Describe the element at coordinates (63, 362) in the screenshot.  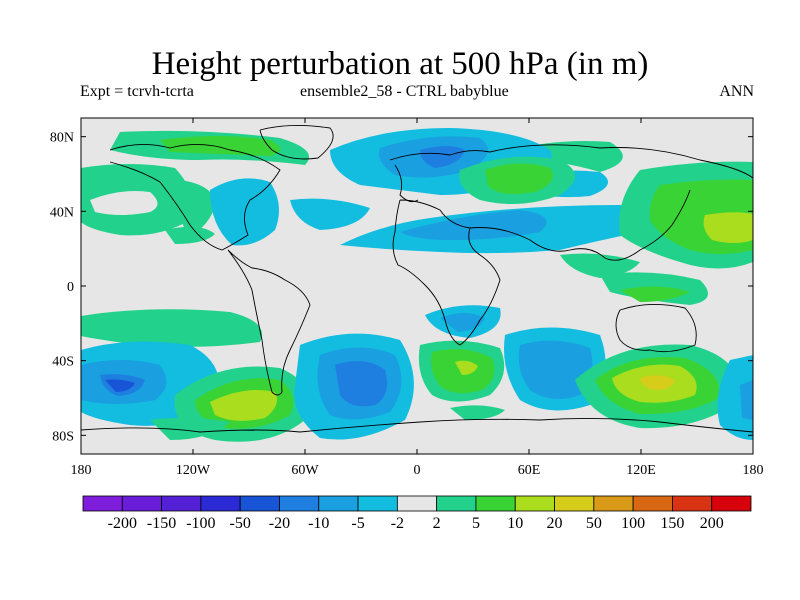
I see `lat-tick-label: 40S` at that location.